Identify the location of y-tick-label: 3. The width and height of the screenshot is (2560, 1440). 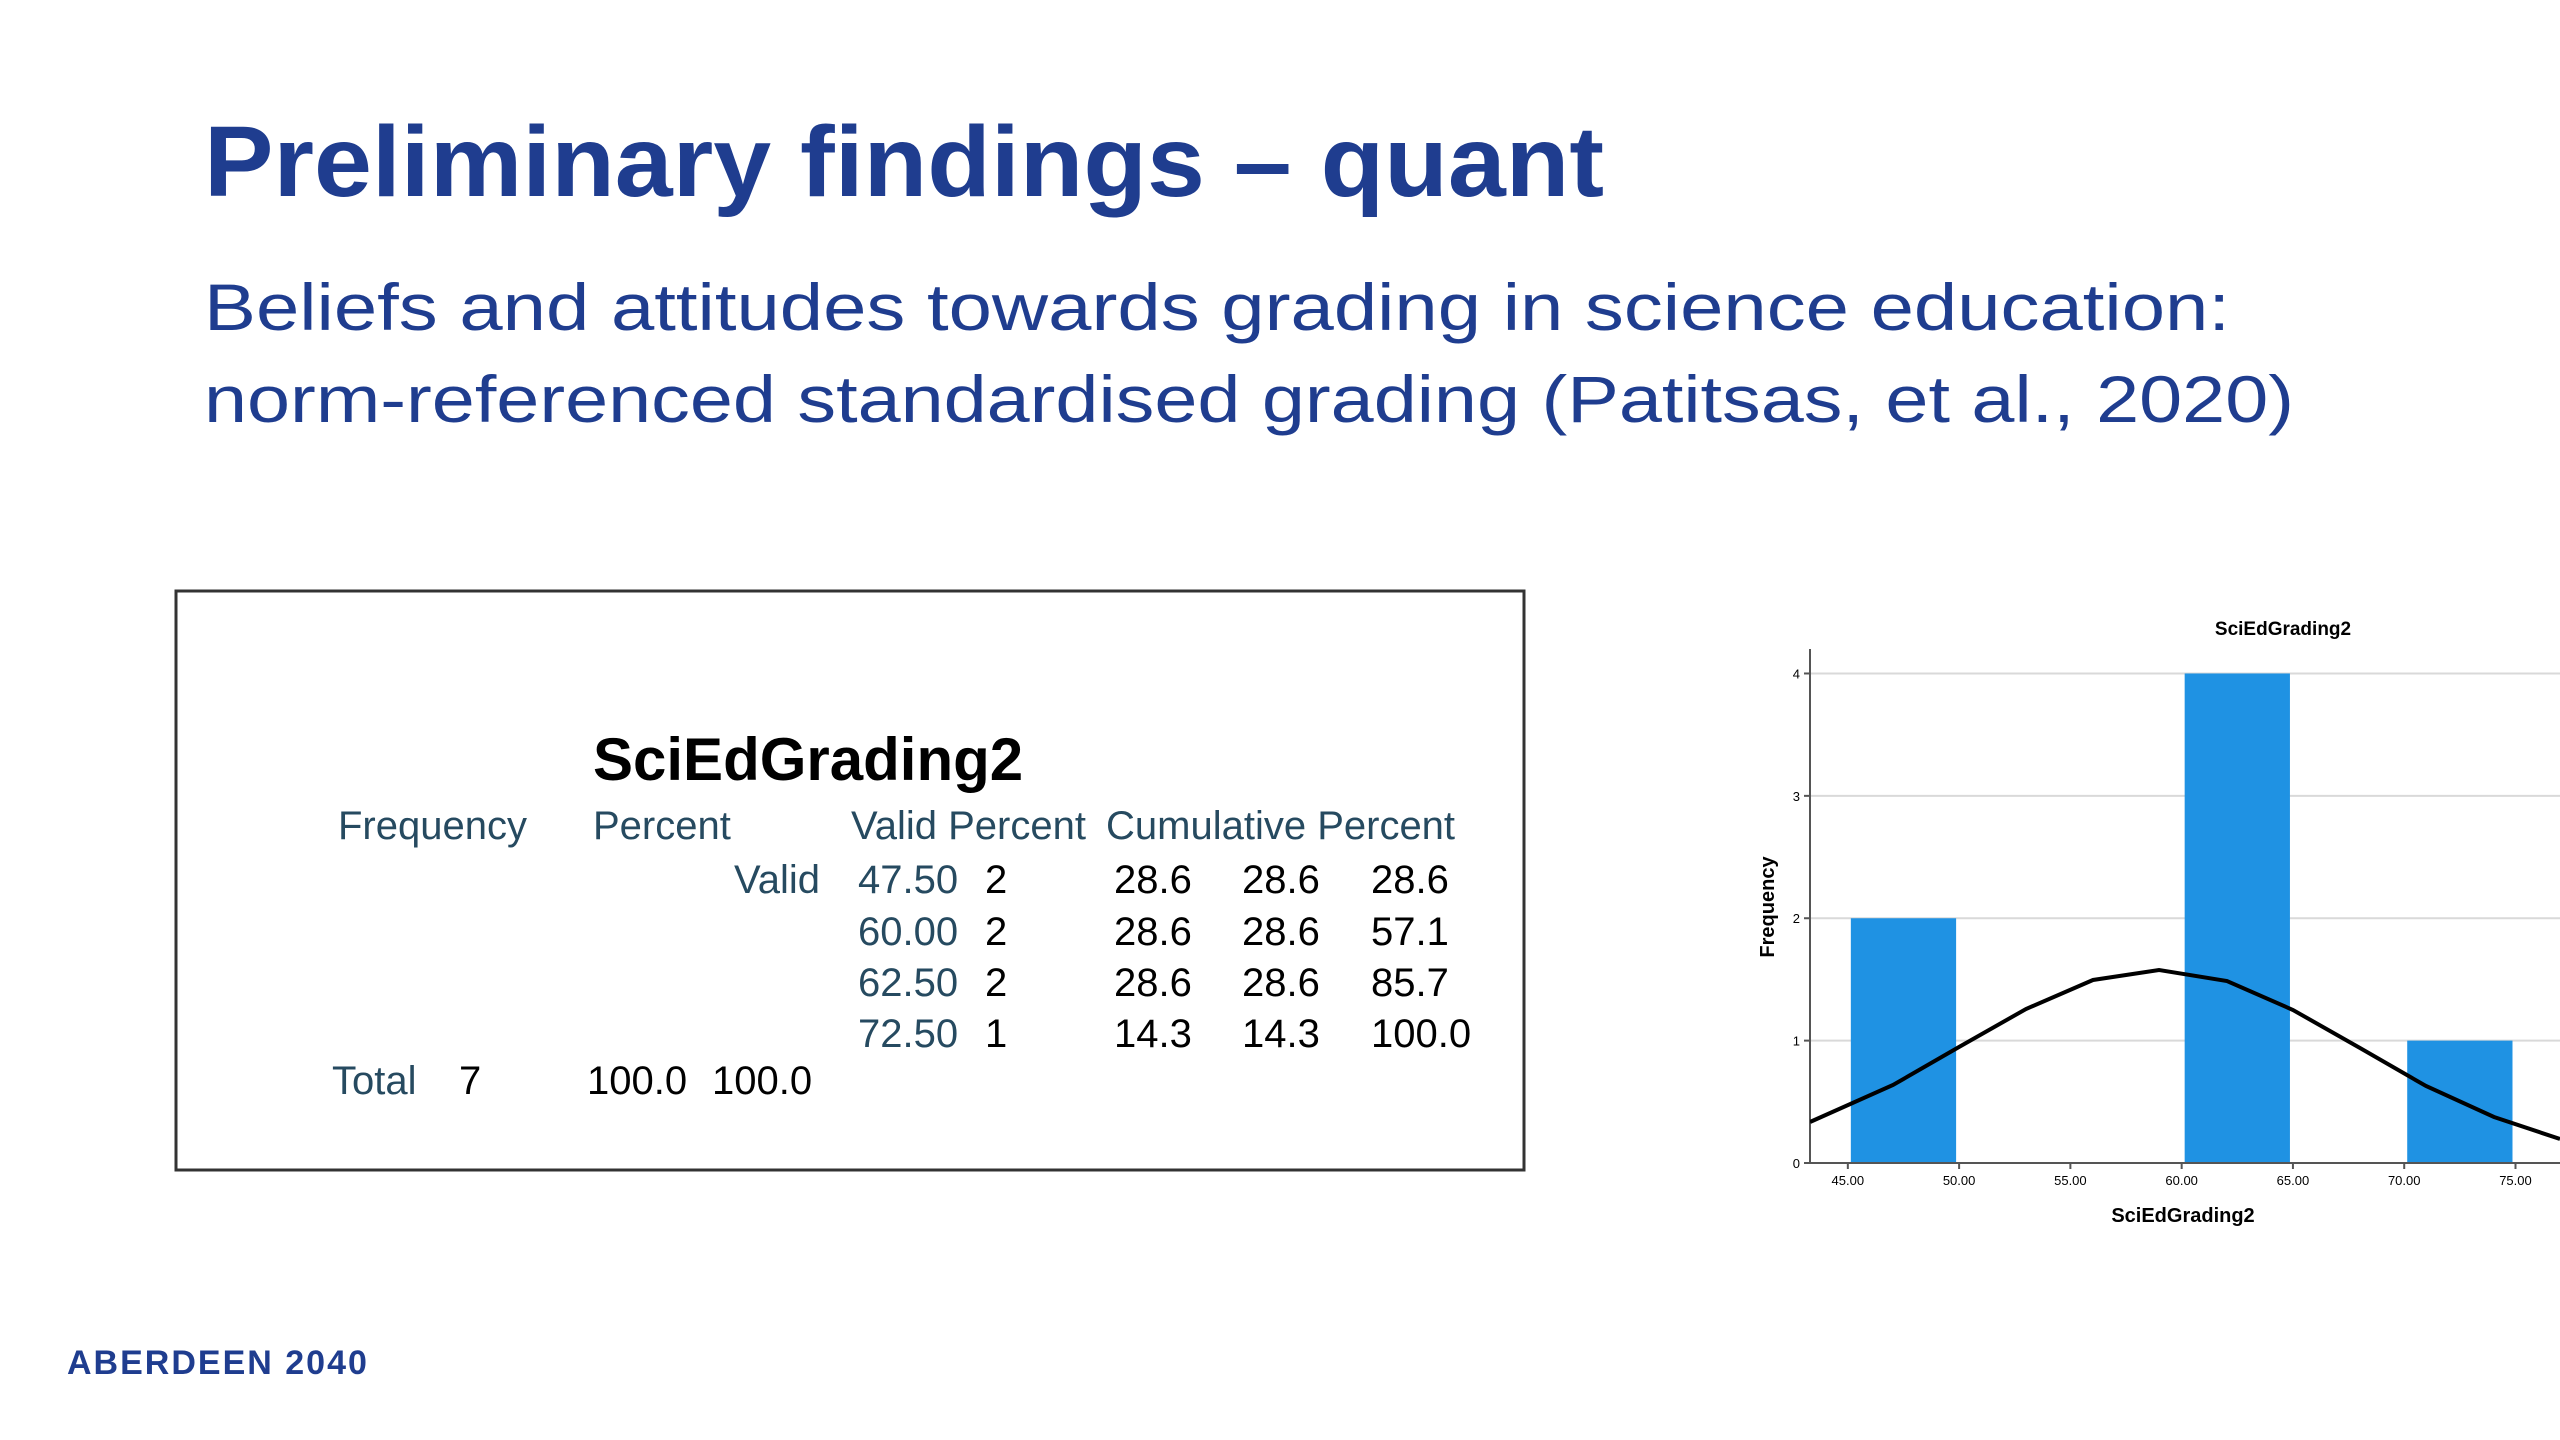
(1796, 796).